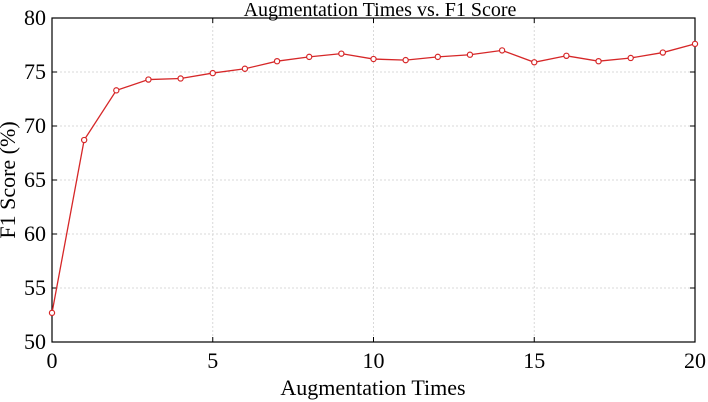 This screenshot has height=402, width=708. What do you see at coordinates (35, 71) in the screenshot?
I see `y-tick-label: 75` at bounding box center [35, 71].